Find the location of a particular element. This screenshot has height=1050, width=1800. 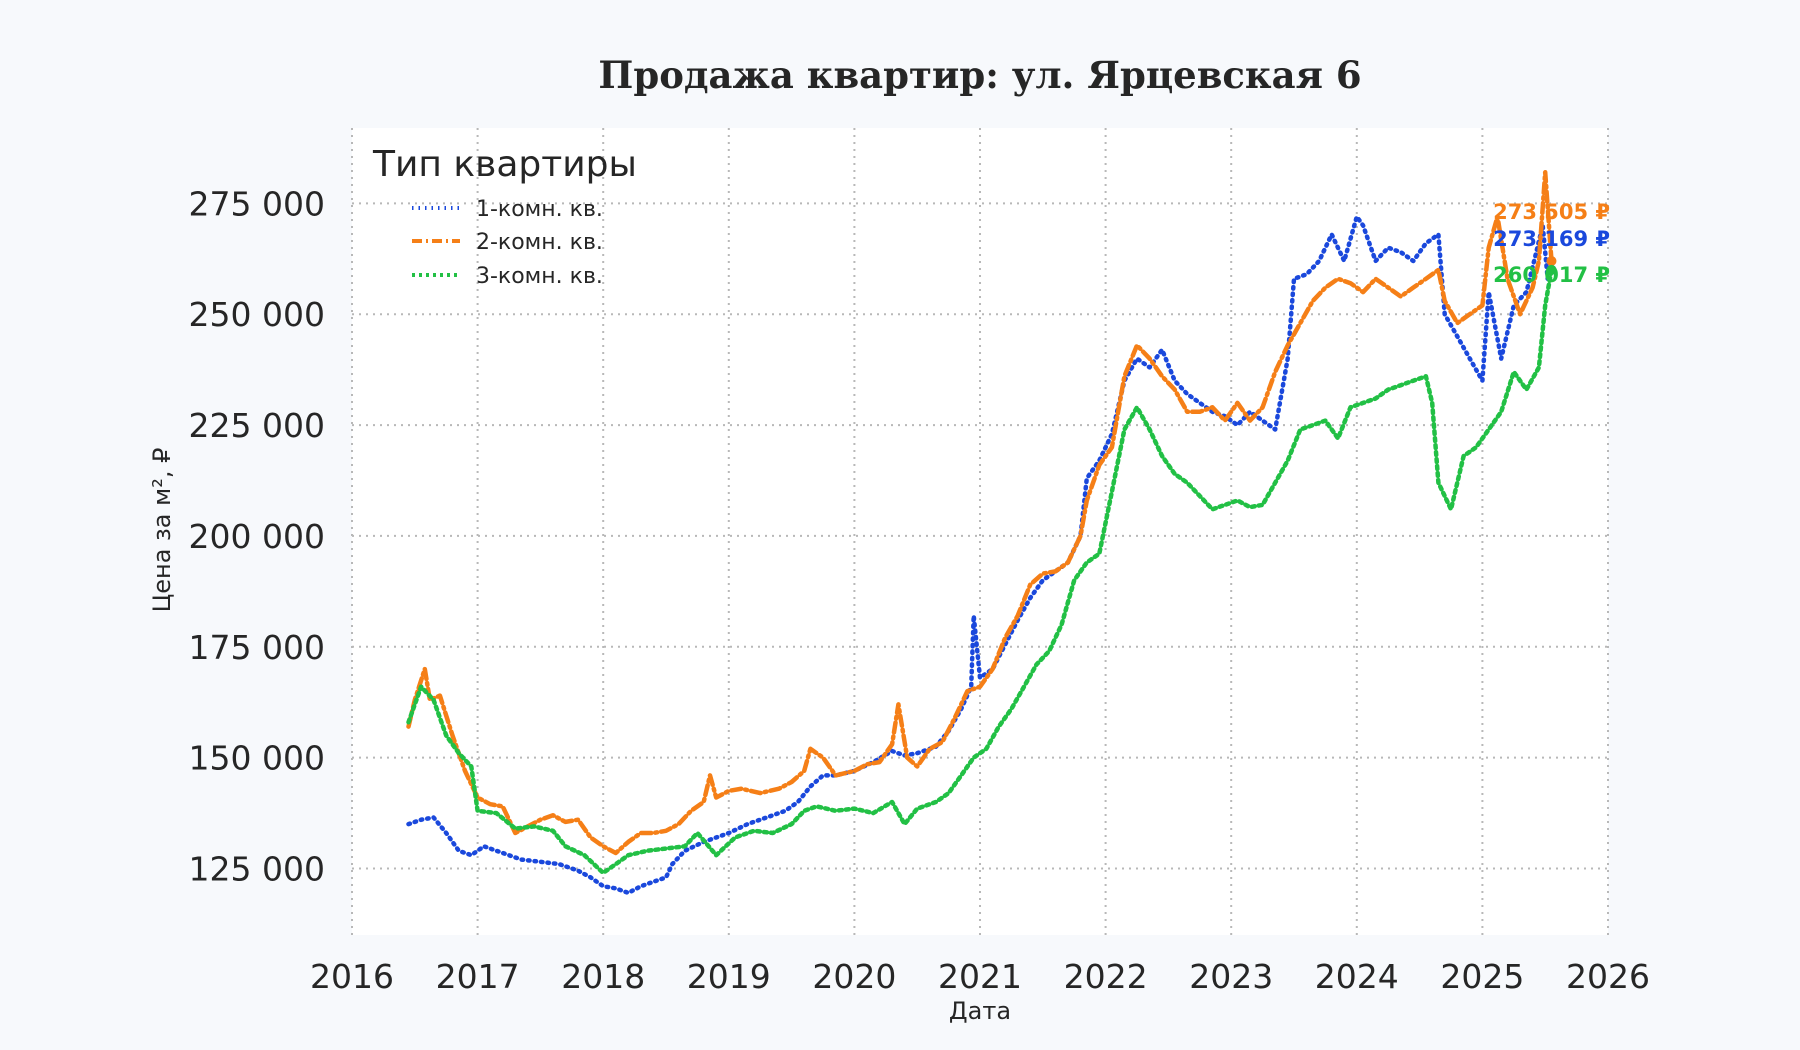

x-tick-label-2025: 2025 is located at coordinates (1482, 976).